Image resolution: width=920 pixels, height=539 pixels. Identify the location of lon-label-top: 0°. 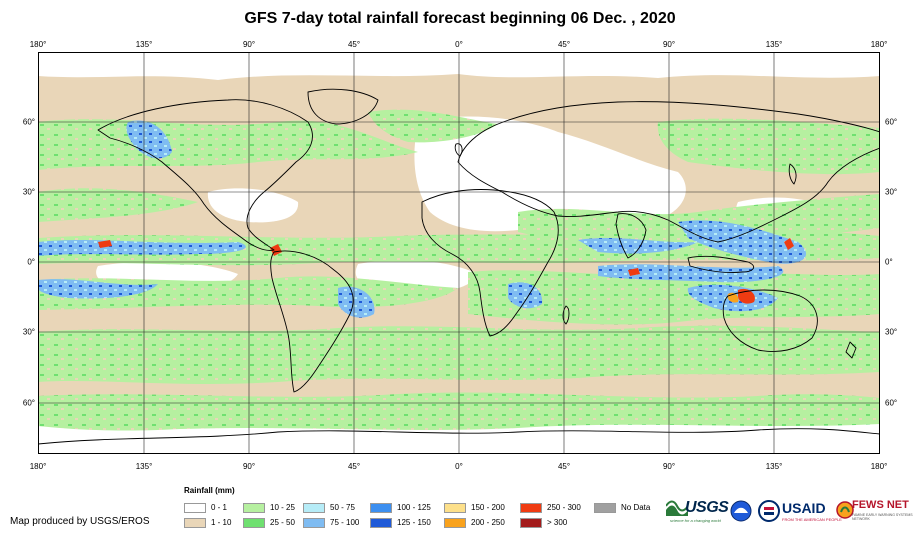
(459, 44).